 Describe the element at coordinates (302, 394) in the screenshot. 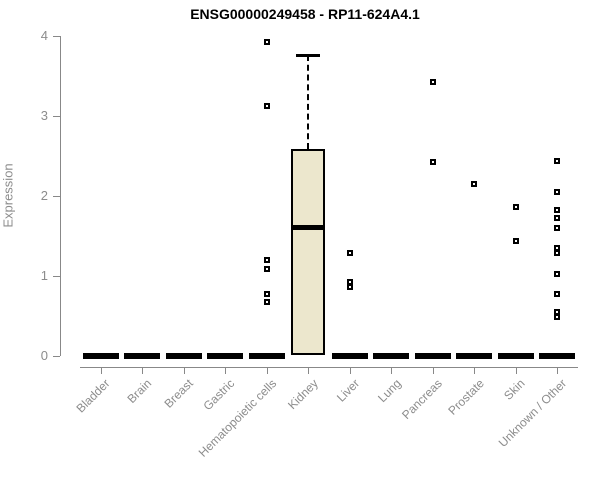

I see `category-label: Kidney` at that location.